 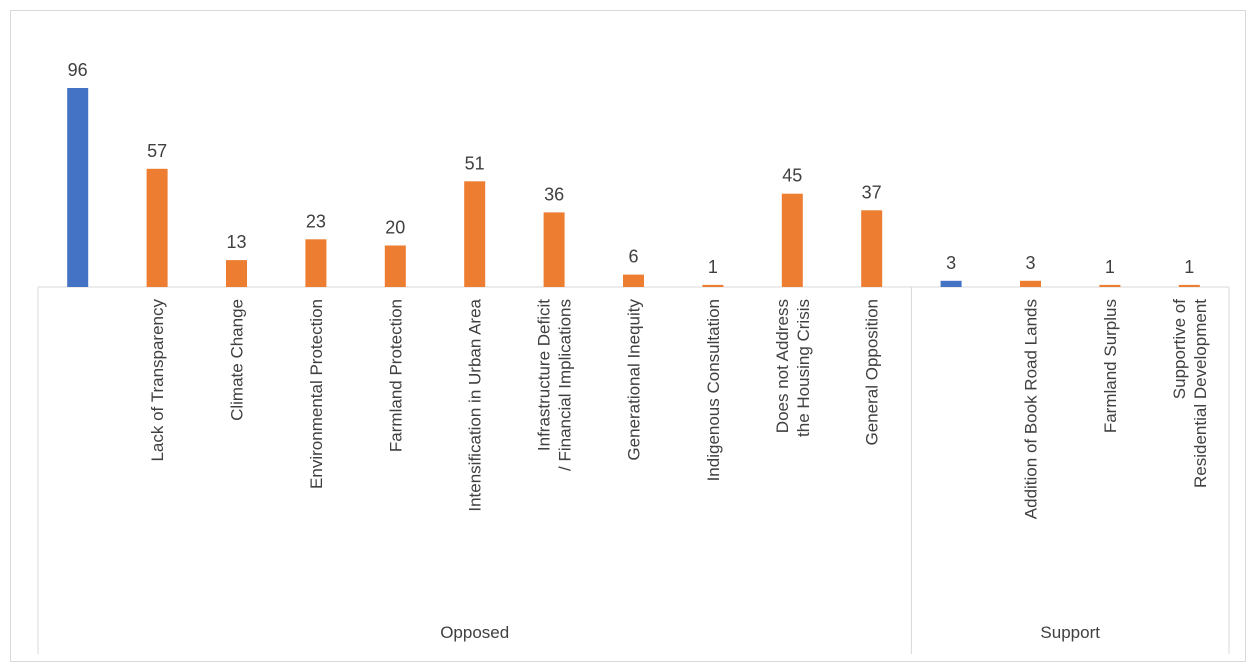 I want to click on data-label: 45, so click(x=792, y=176).